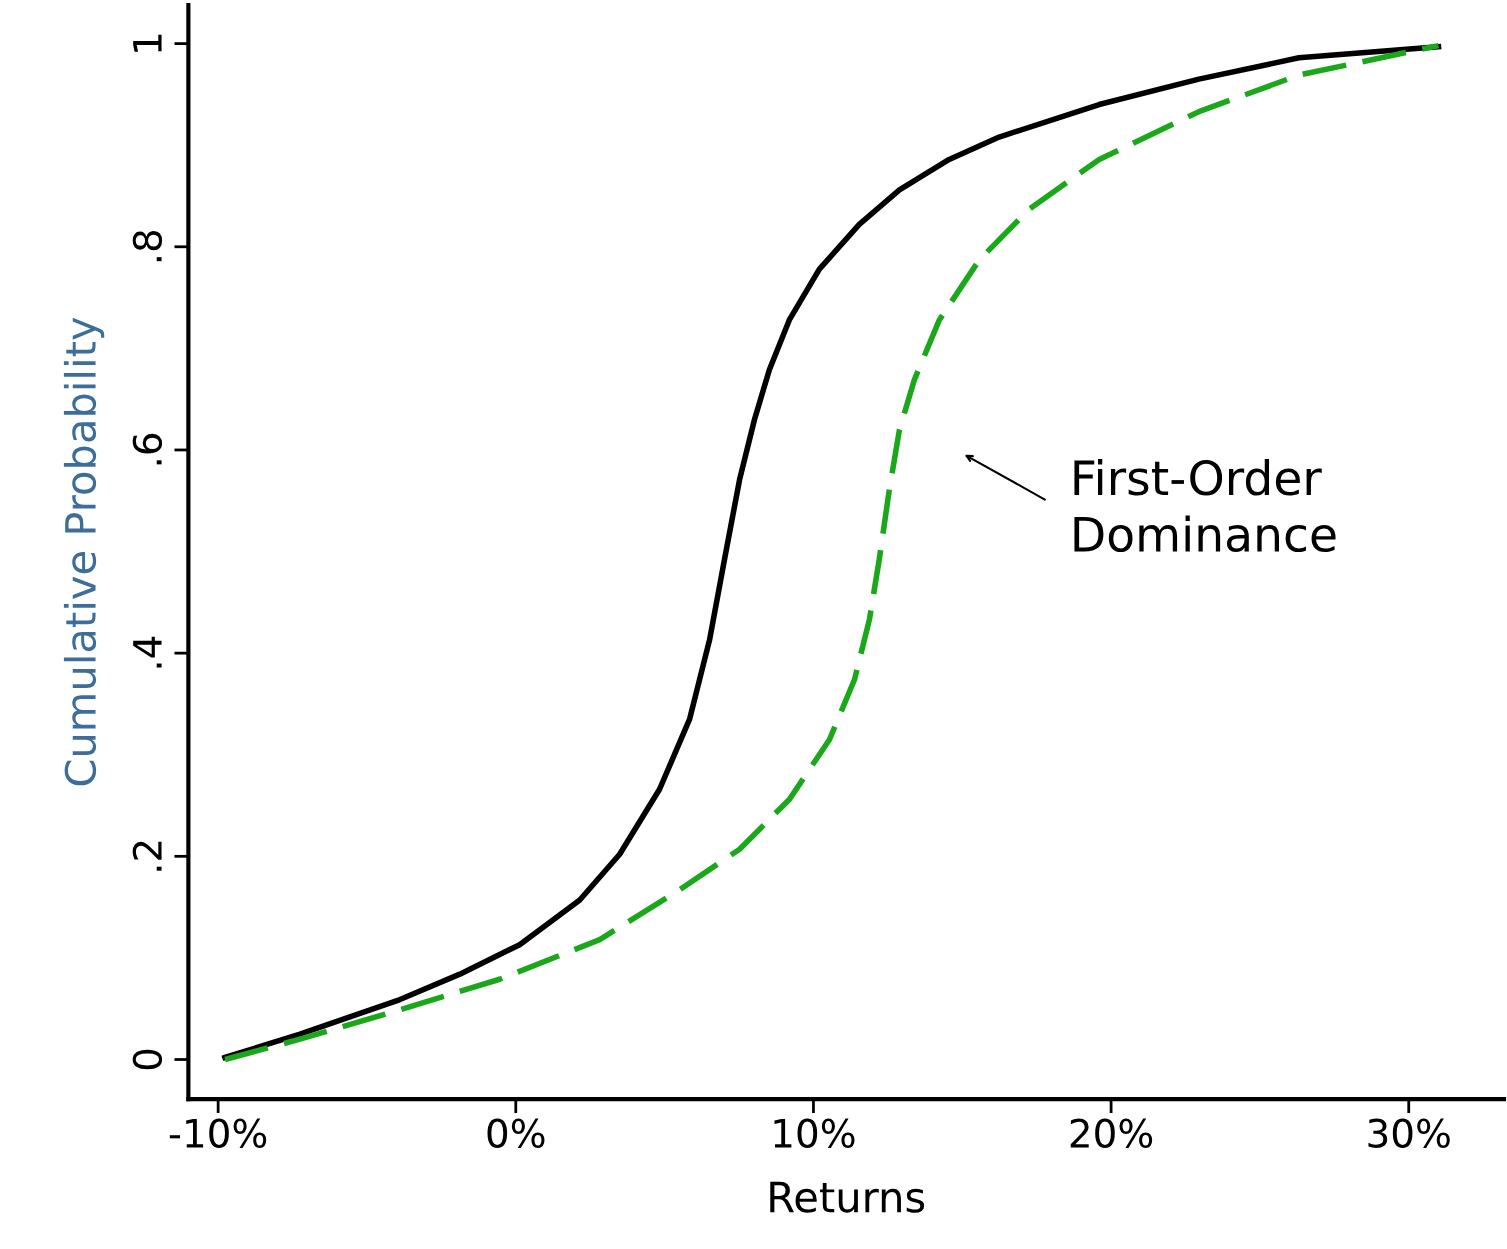 Image resolution: width=1507 pixels, height=1249 pixels. Describe the element at coordinates (1205, 506) in the screenshot. I see `annotation: First-Order Dominance` at that location.